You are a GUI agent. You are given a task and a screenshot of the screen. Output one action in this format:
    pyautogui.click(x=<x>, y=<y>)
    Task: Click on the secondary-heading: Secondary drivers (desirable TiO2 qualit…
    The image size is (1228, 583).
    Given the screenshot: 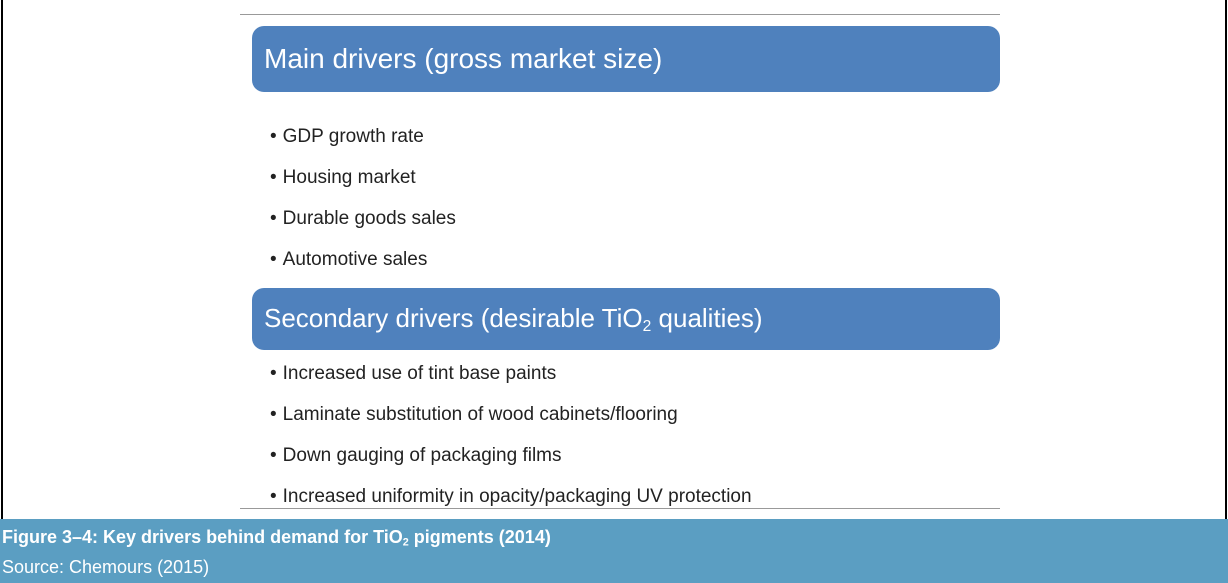 What is the action you would take?
    pyautogui.click(x=626, y=319)
    